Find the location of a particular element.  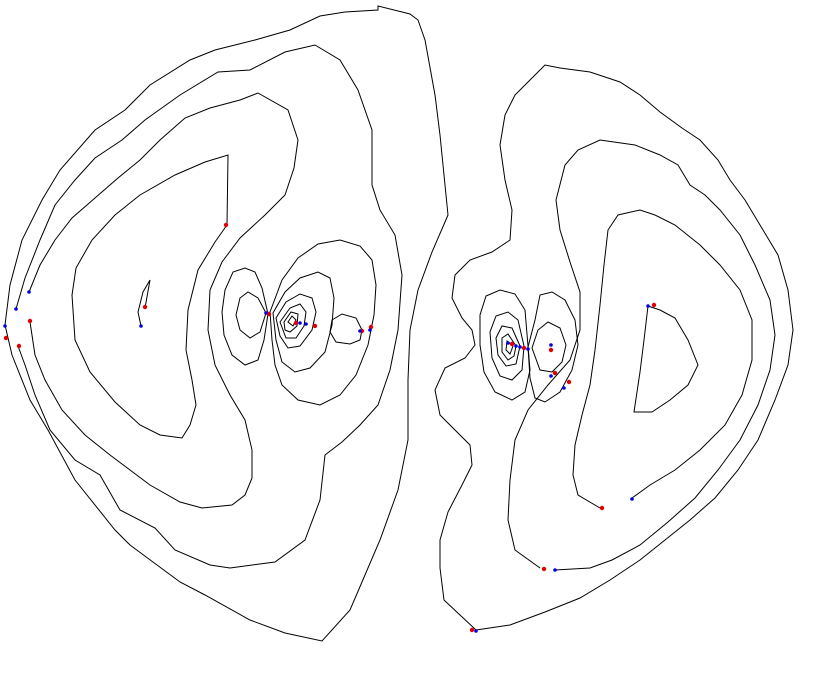

contour-left-inner is located at coordinates (150, 296).